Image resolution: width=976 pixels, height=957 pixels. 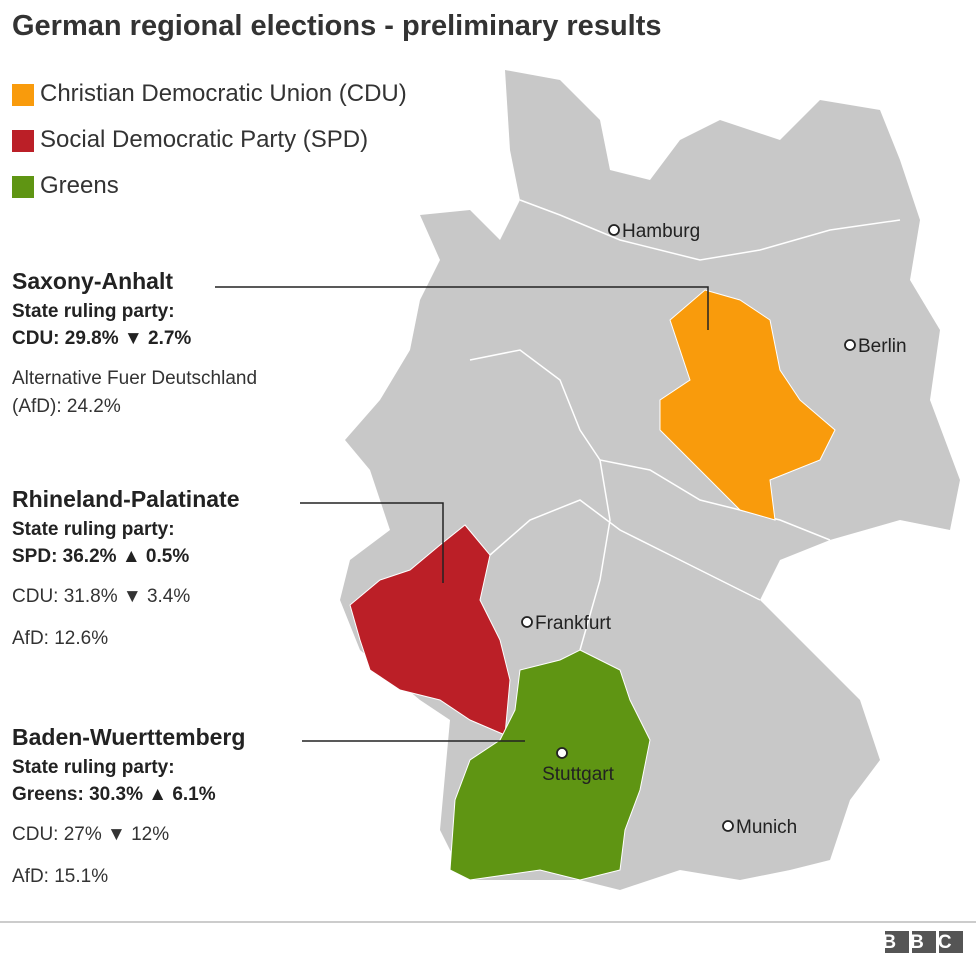 I want to click on city-label: Stuttgart, so click(x=578, y=774).